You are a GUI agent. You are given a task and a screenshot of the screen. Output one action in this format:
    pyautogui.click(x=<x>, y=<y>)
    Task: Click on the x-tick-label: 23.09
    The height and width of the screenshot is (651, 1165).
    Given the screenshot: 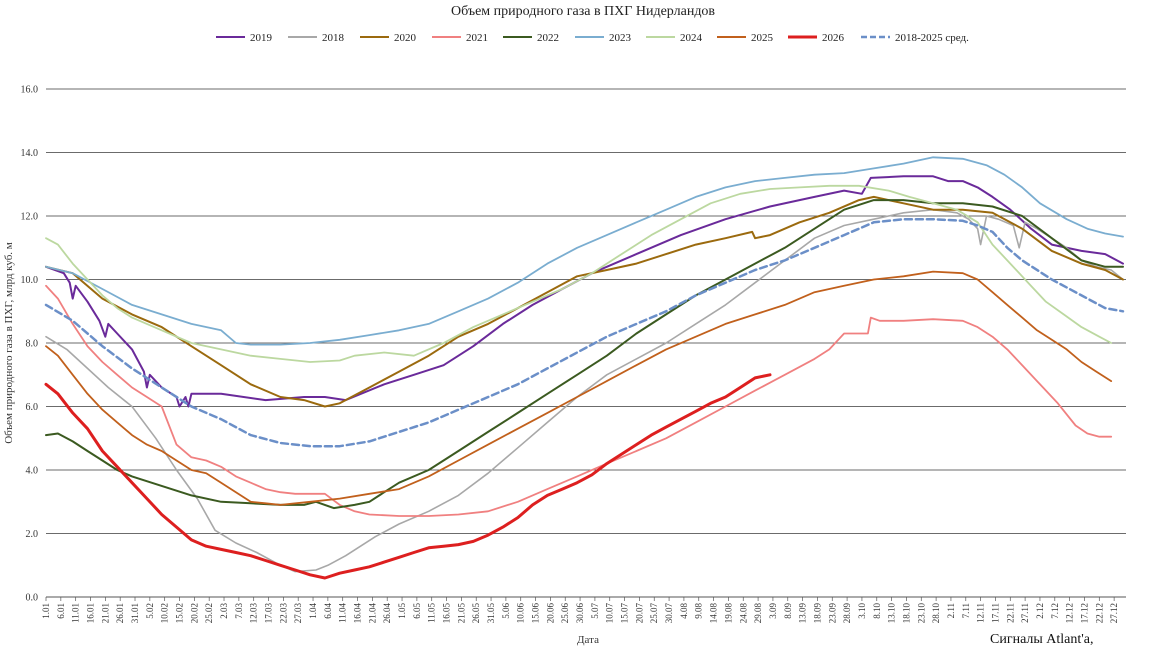 What is the action you would take?
    pyautogui.click(x=832, y=613)
    